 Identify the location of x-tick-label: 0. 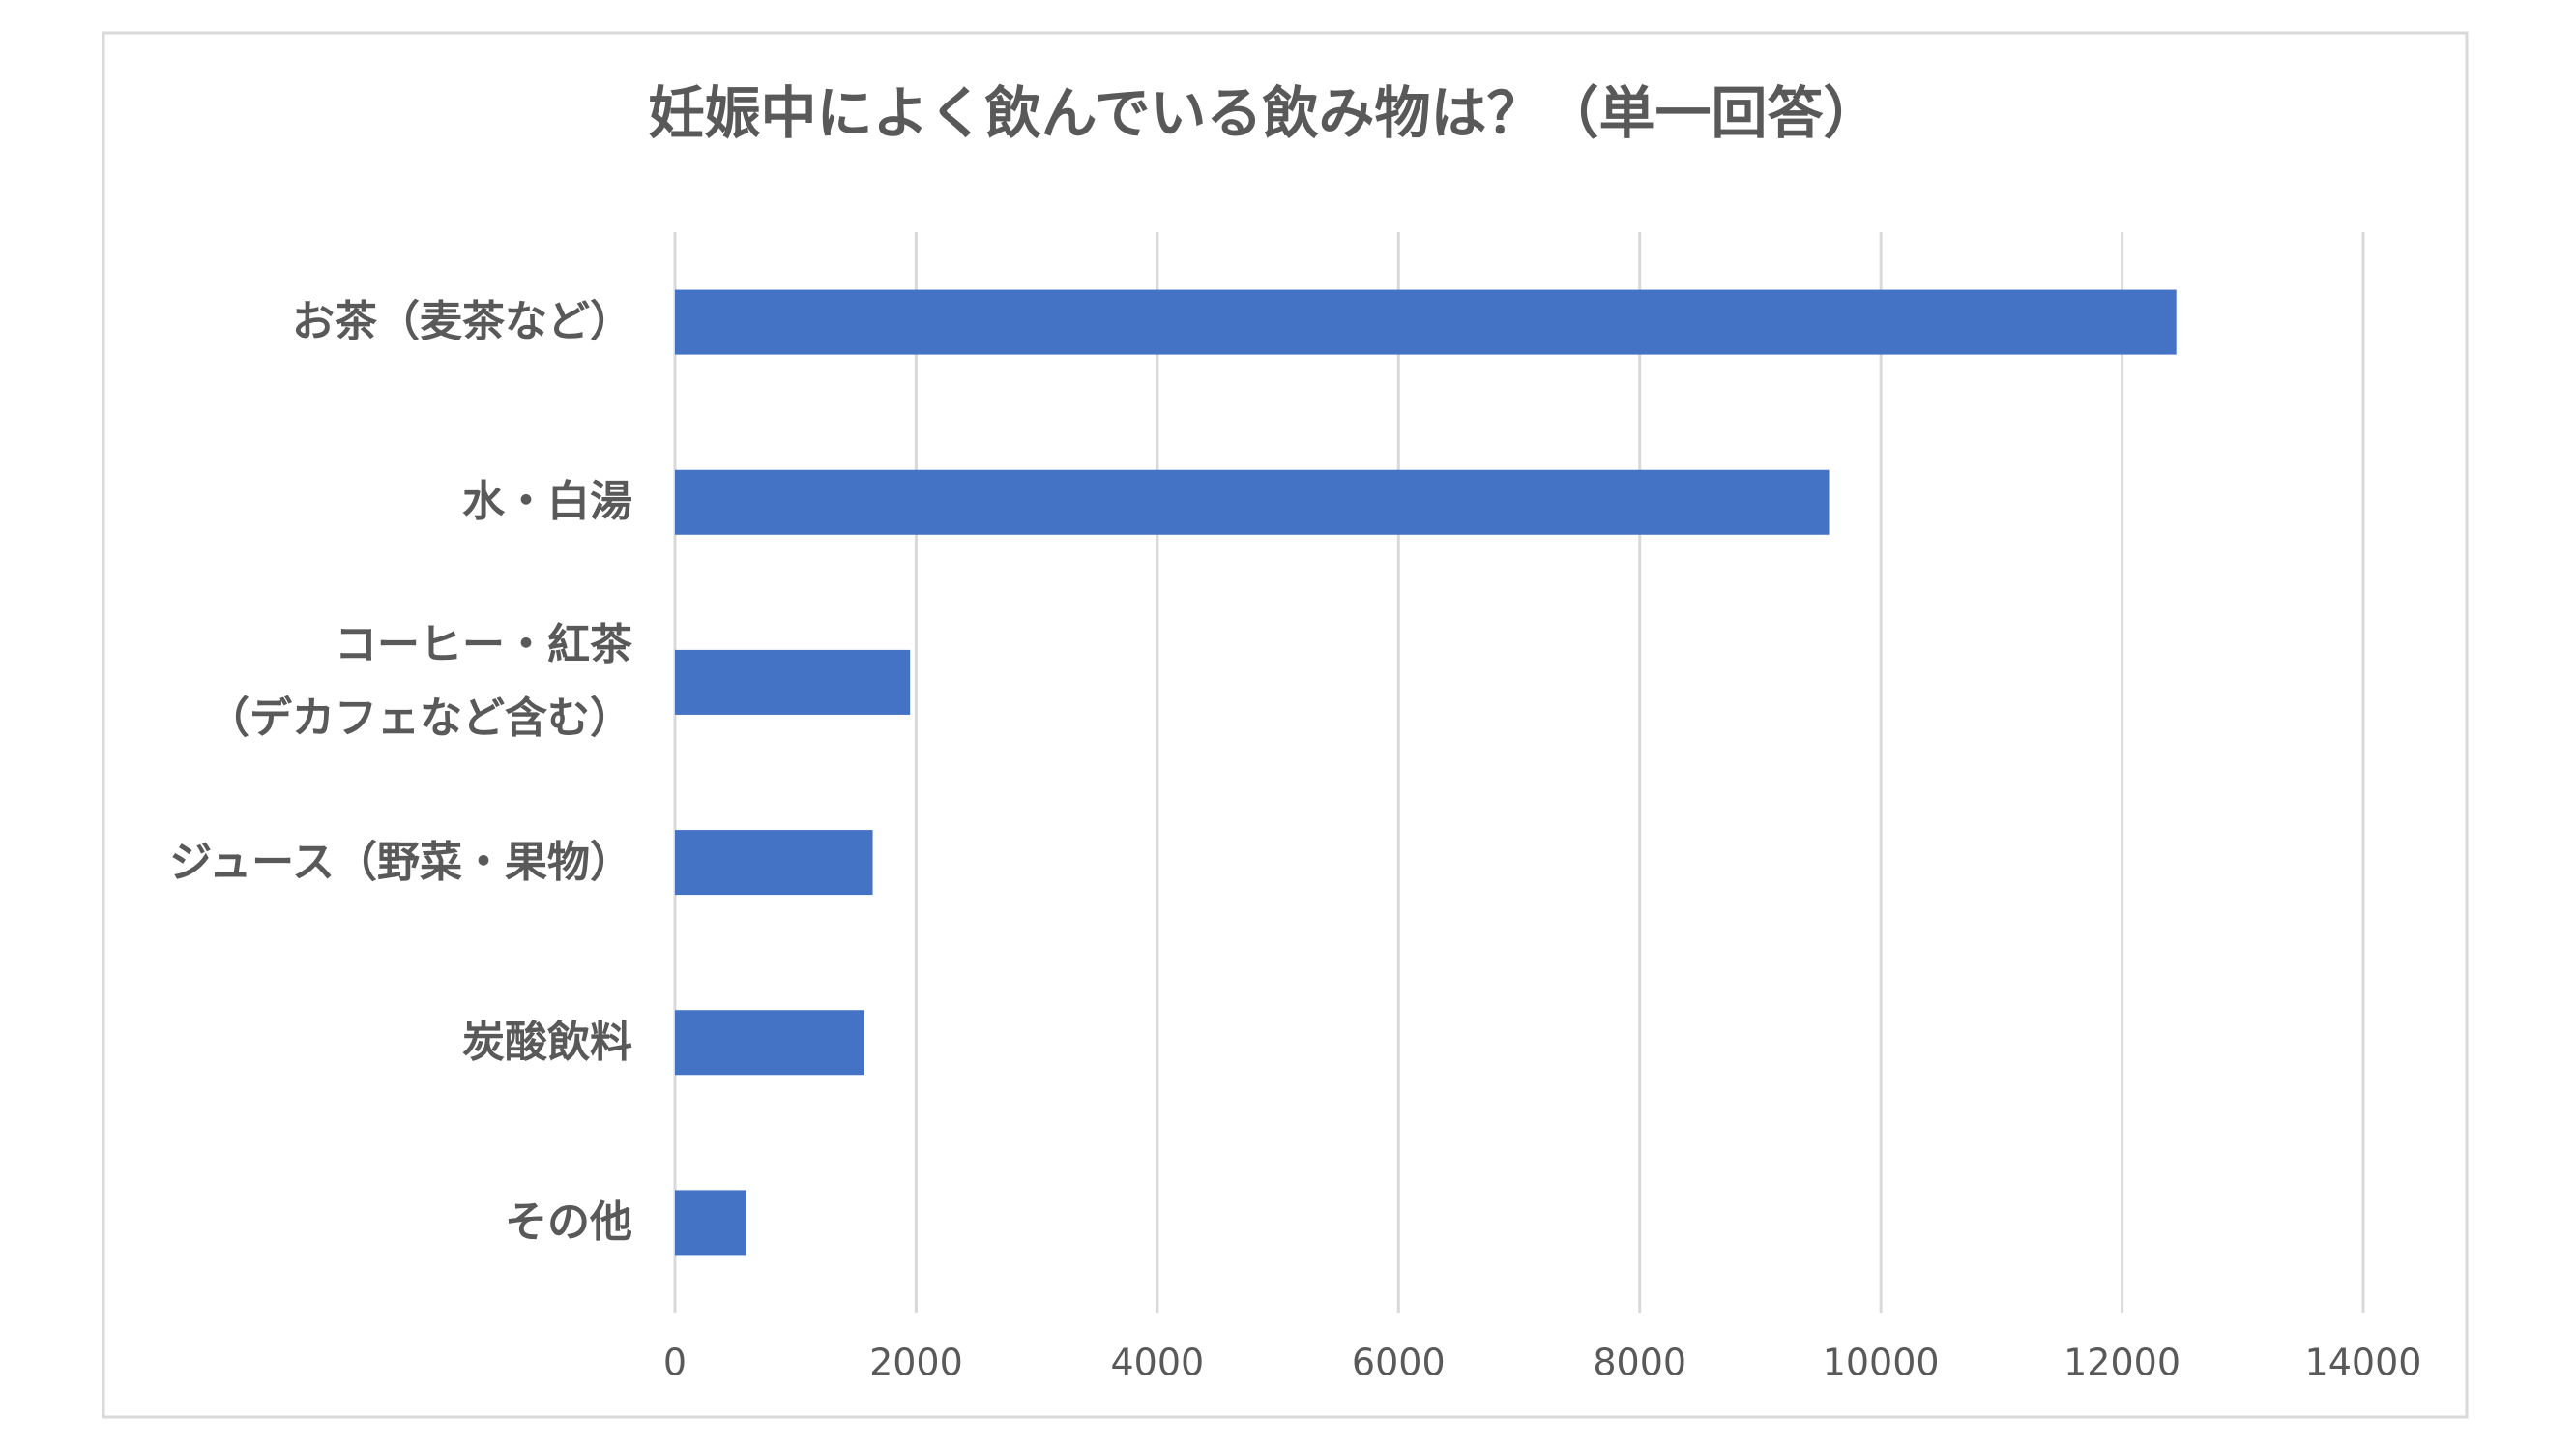
(675, 1363).